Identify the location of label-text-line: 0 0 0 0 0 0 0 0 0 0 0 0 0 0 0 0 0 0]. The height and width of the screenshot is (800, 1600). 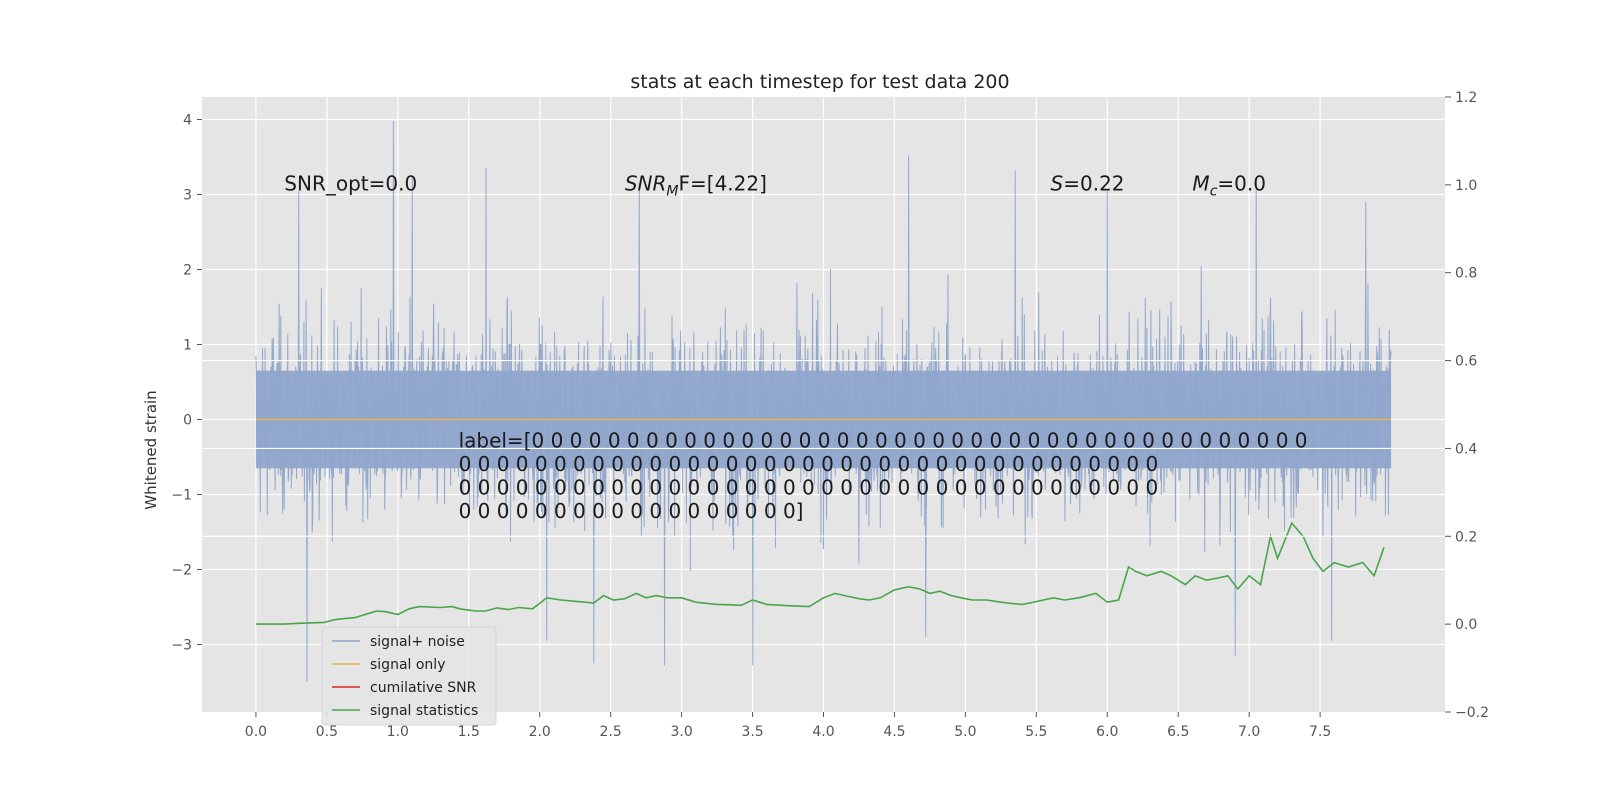
(631, 511).